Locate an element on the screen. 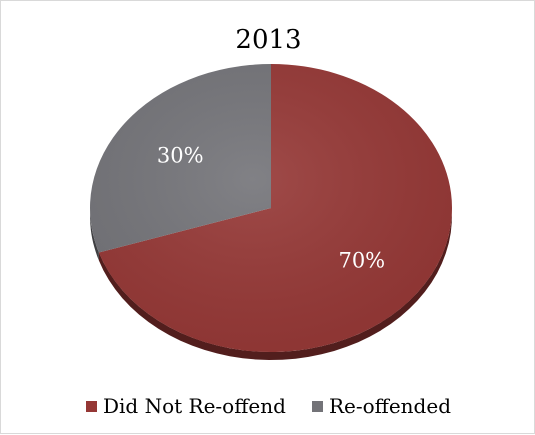 The image size is (535, 435). pie-labels: 70% 30% is located at coordinates (271, 208).